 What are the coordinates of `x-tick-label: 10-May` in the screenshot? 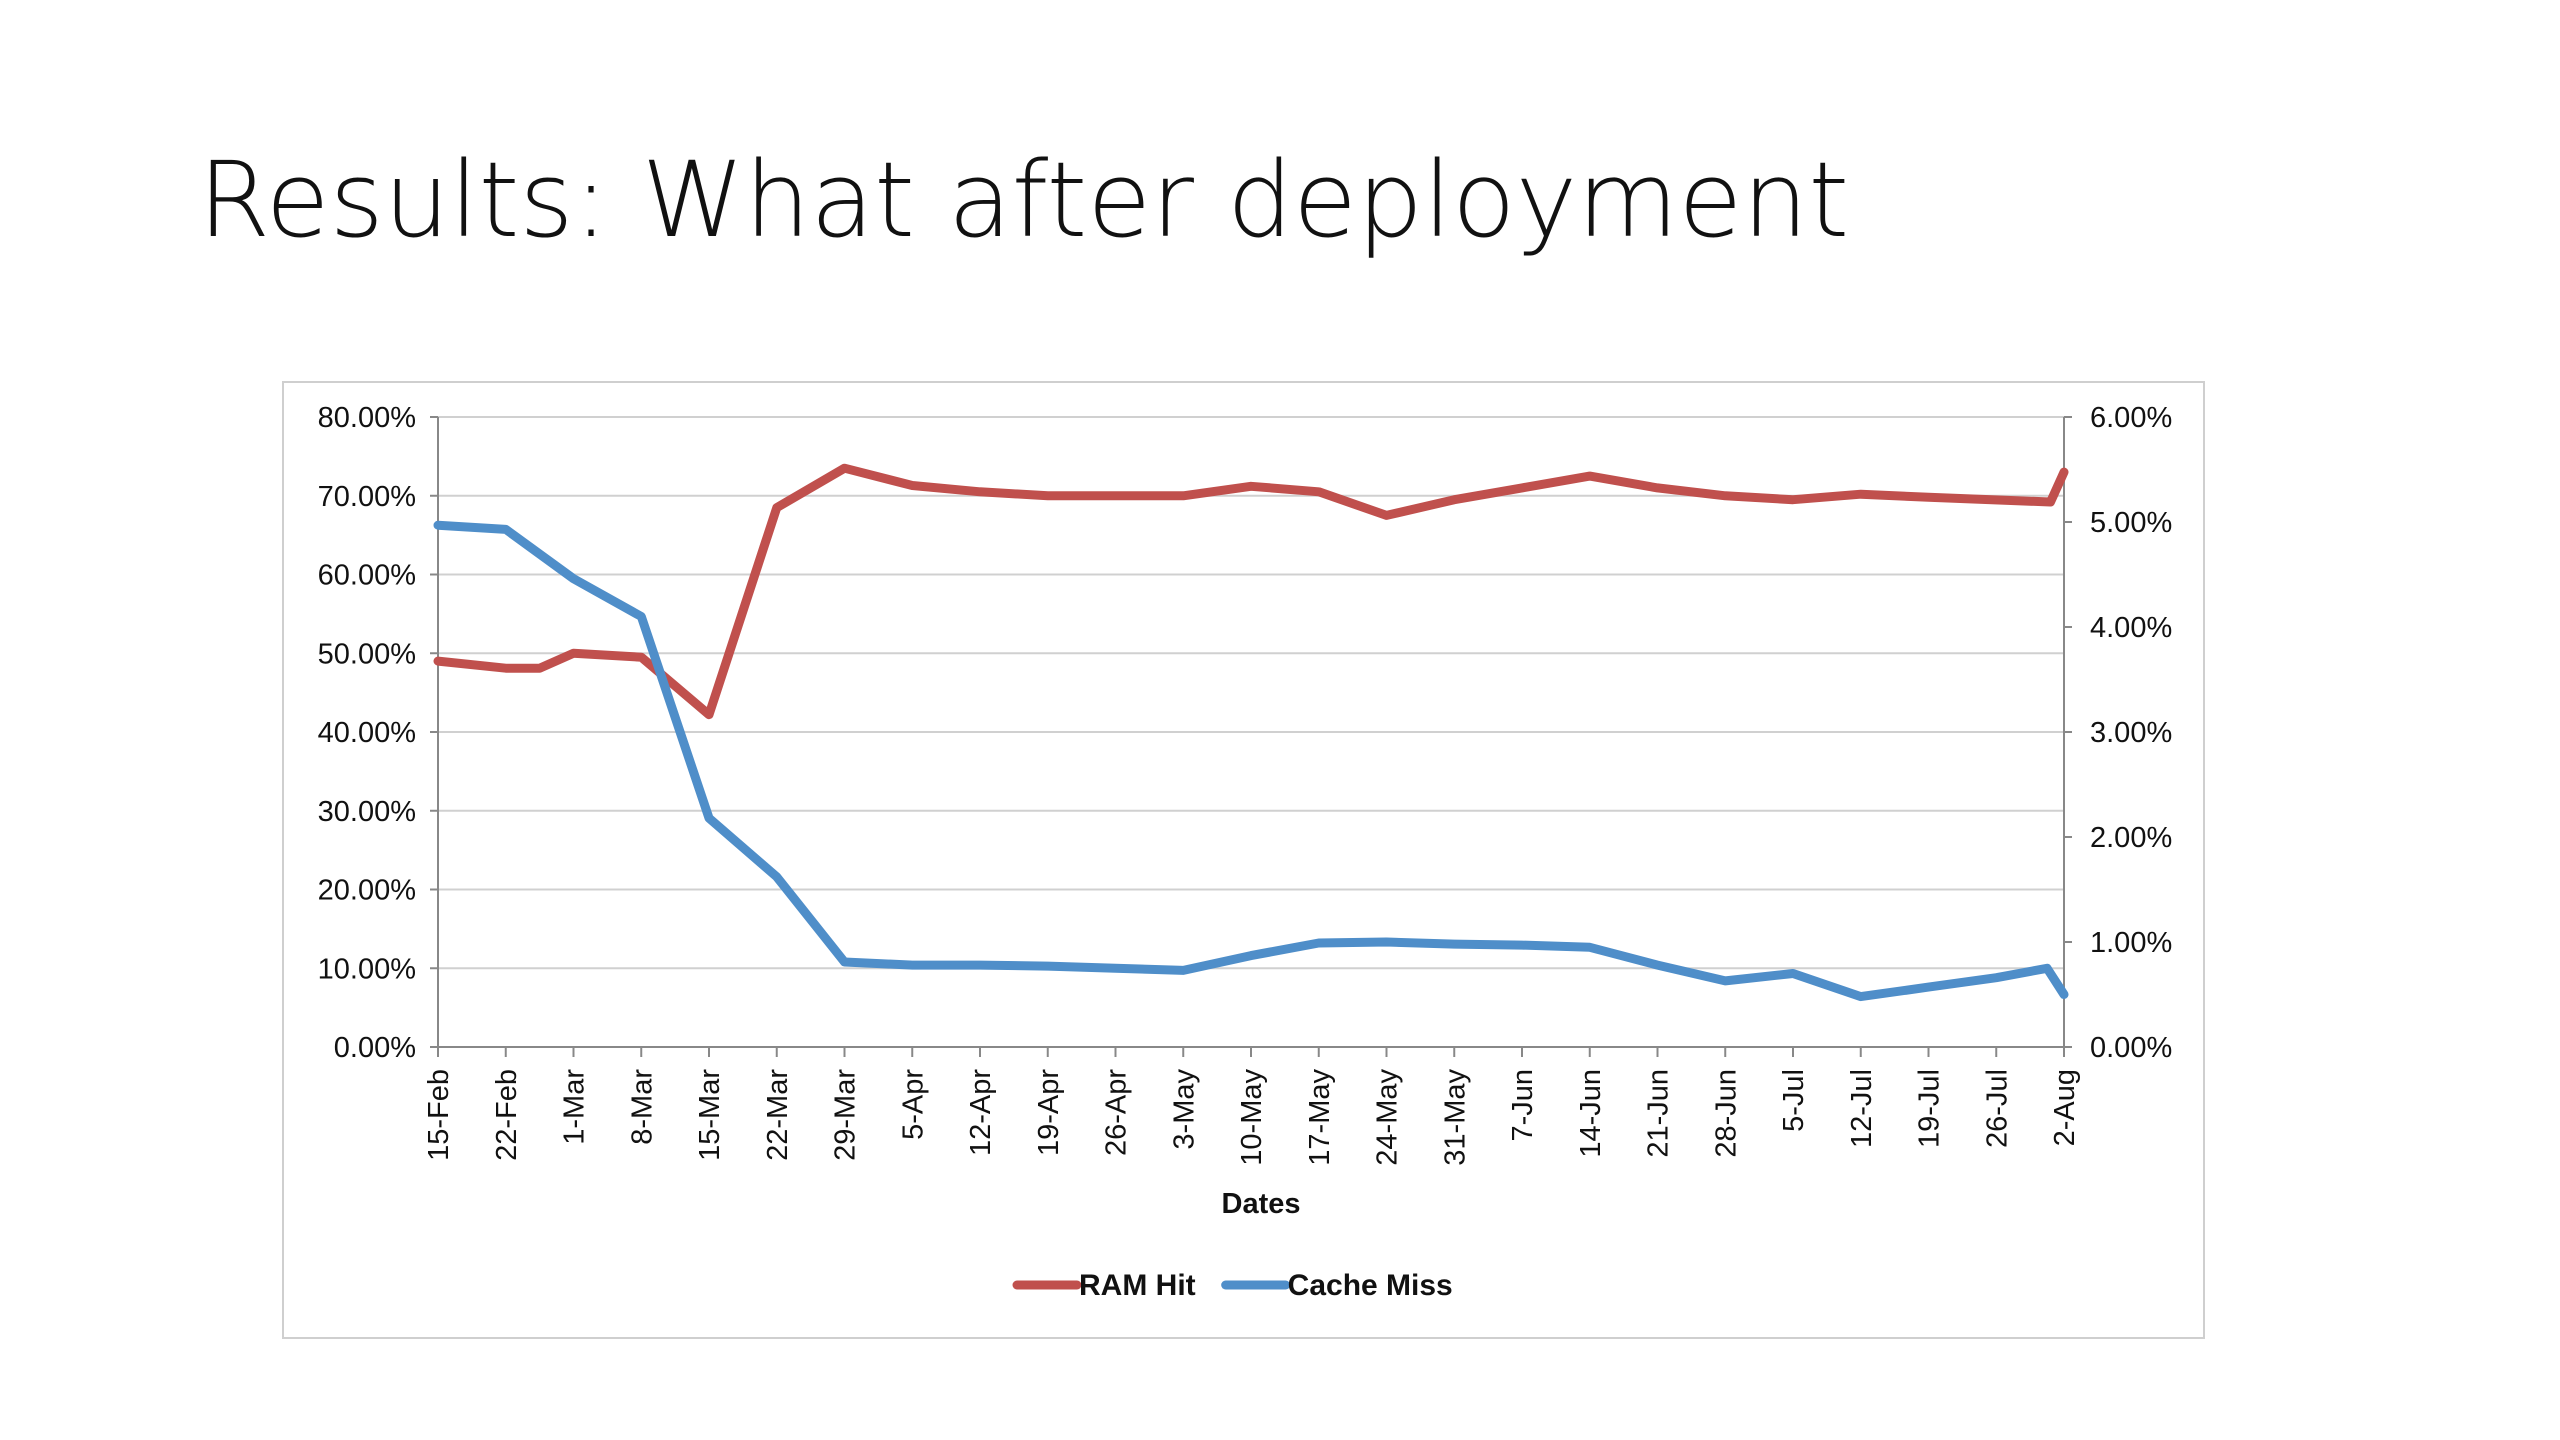 It's located at (1252, 1117).